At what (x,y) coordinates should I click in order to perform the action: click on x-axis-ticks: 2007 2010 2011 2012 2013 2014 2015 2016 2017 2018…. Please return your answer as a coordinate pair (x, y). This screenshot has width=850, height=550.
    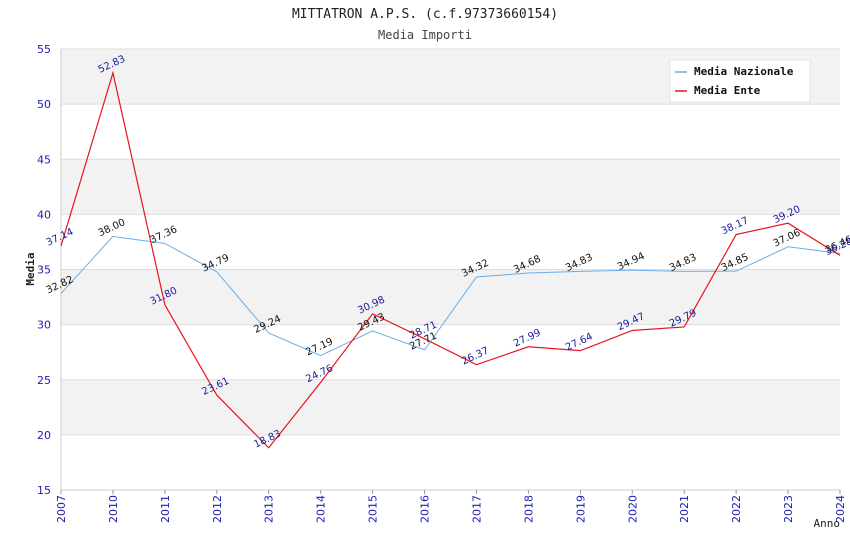
    Looking at the image, I should click on (451, 506).